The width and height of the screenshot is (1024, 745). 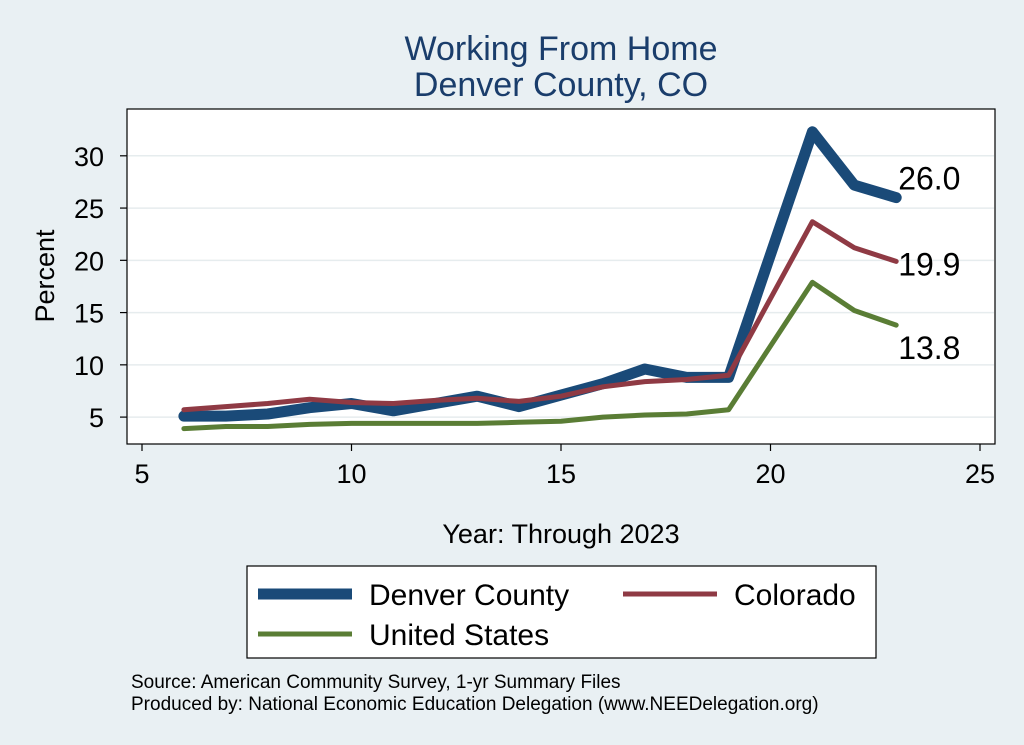 I want to click on y-axis-title: Percent, so click(x=45, y=276).